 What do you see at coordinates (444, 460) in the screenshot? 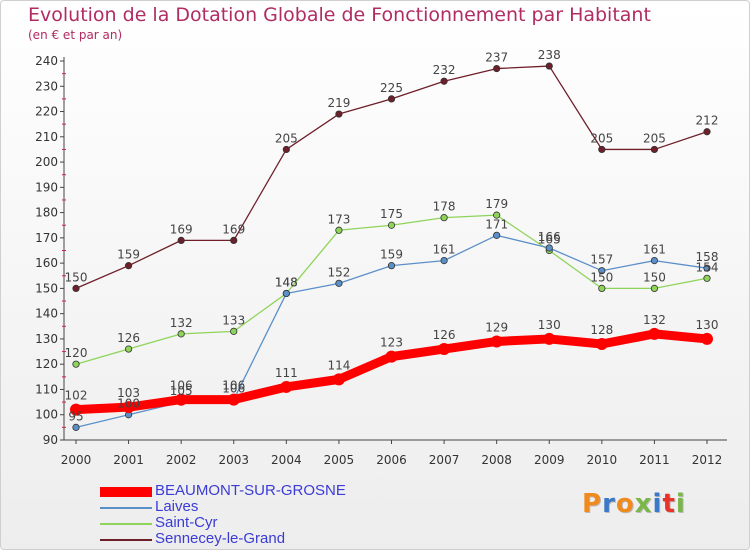
I see `x-tick-label: 2007` at bounding box center [444, 460].